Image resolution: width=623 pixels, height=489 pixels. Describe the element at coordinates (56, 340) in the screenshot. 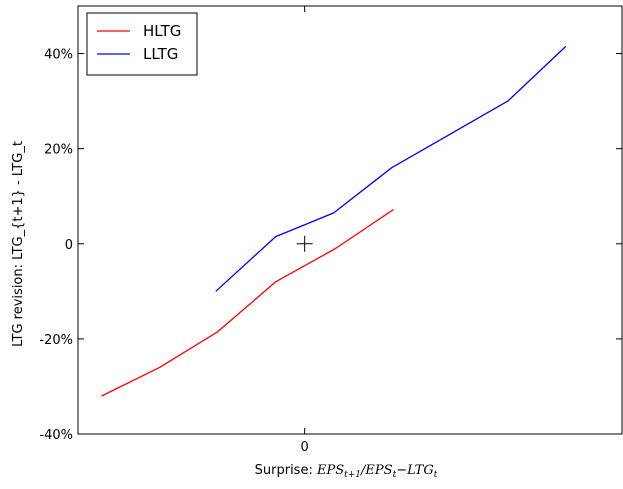

I see `y-tick-label: -20%` at that location.